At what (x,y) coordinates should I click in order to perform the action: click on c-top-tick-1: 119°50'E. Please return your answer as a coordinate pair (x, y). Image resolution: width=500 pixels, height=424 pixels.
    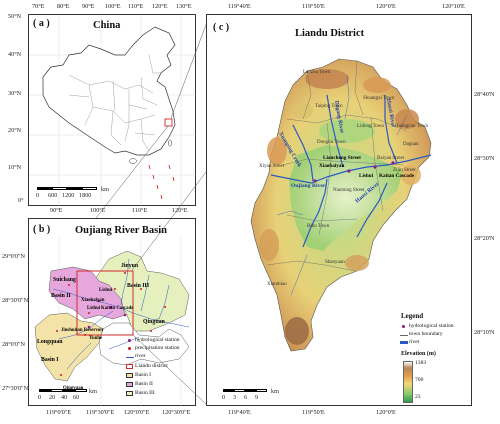
    Looking at the image, I should click on (313, 6).